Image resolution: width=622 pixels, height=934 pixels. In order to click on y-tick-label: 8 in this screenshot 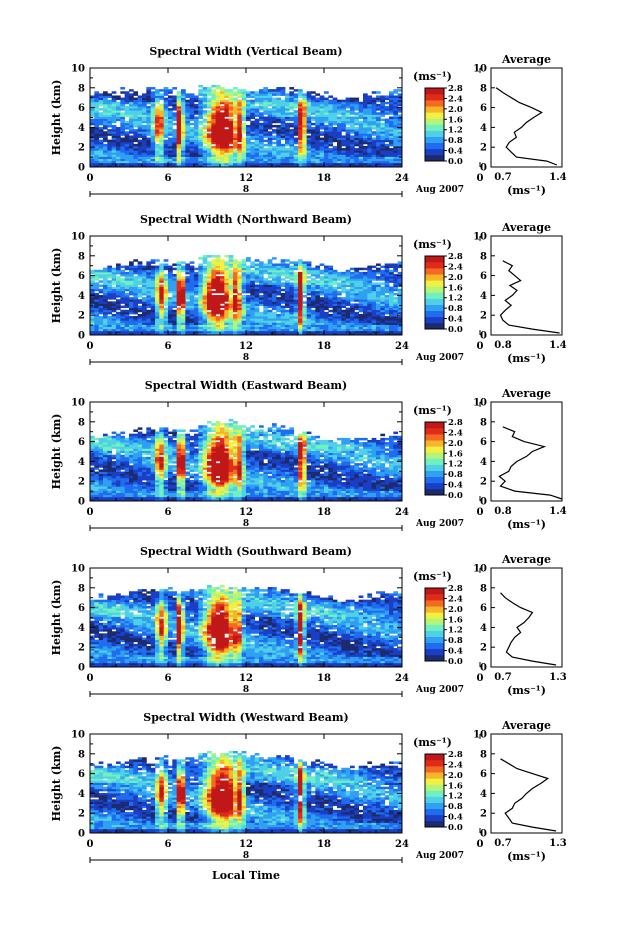, I will do `click(81, 256)`.